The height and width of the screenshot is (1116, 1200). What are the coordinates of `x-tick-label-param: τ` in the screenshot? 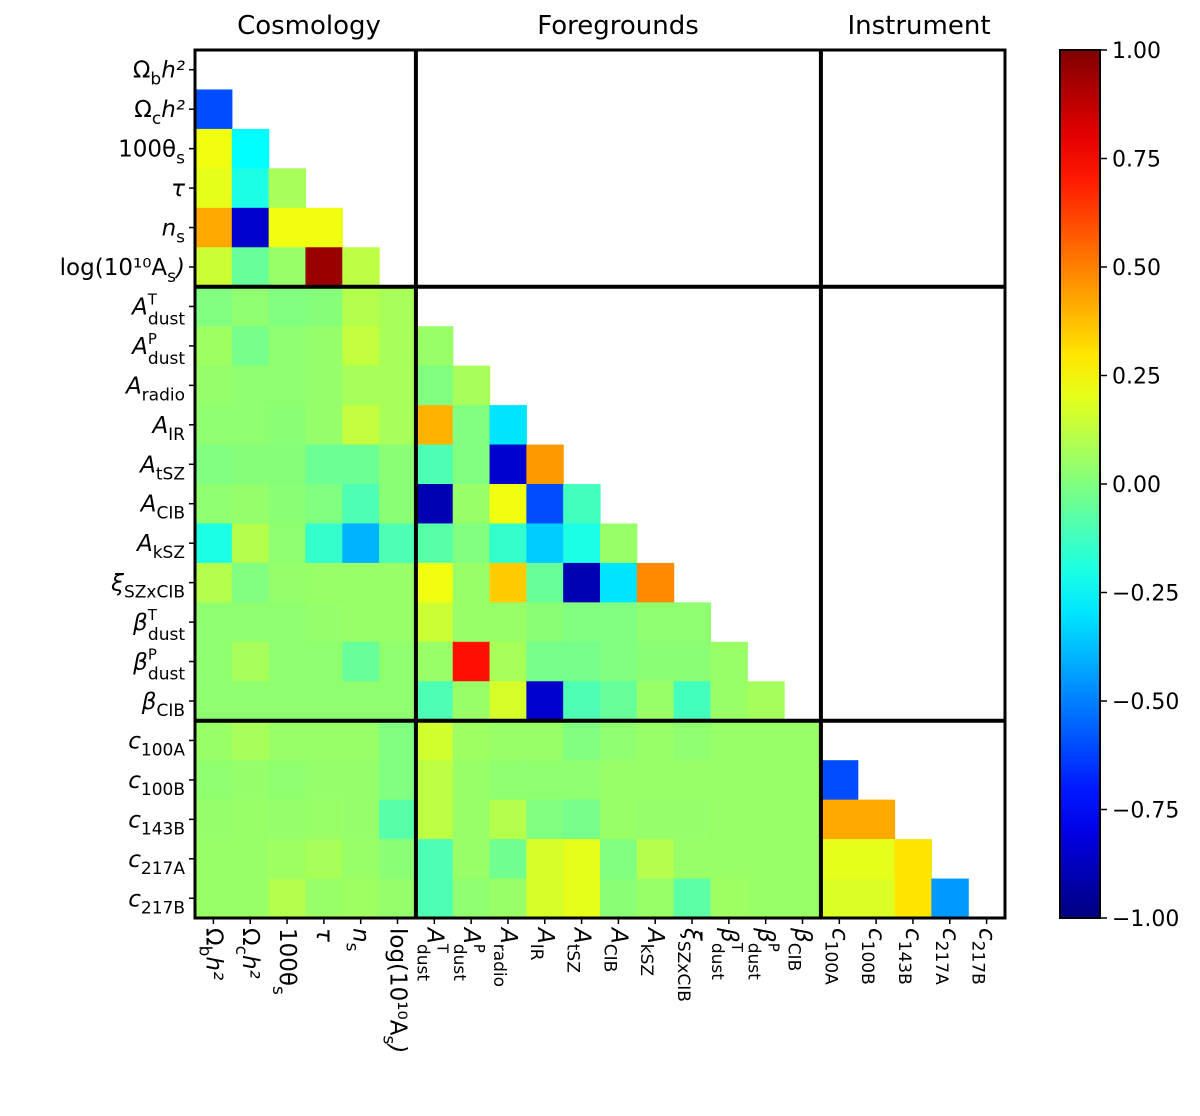 It's located at (324, 935).